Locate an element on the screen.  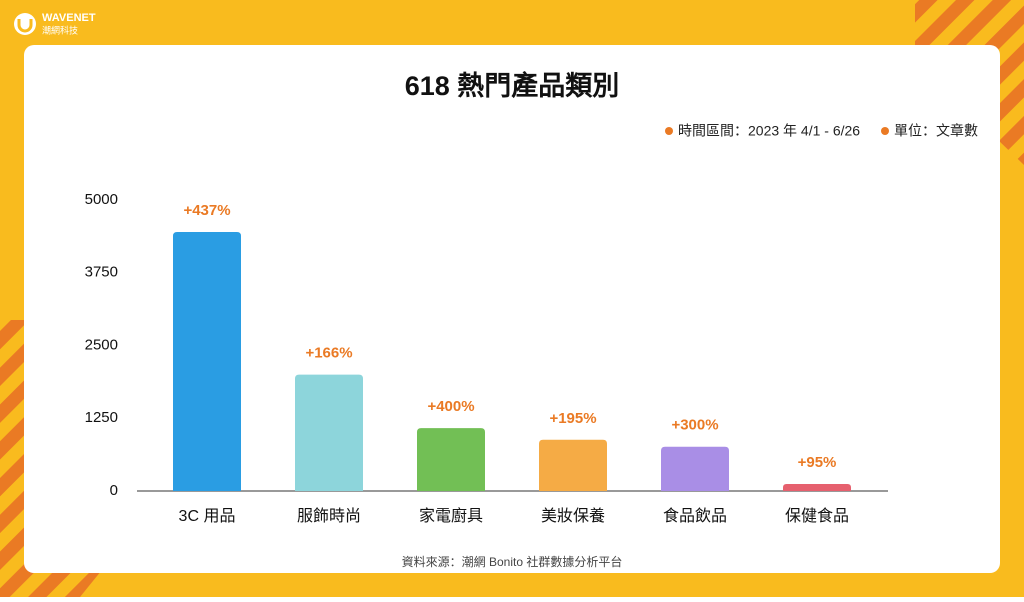
y-tick-label: 1250 is located at coordinates (101, 417).